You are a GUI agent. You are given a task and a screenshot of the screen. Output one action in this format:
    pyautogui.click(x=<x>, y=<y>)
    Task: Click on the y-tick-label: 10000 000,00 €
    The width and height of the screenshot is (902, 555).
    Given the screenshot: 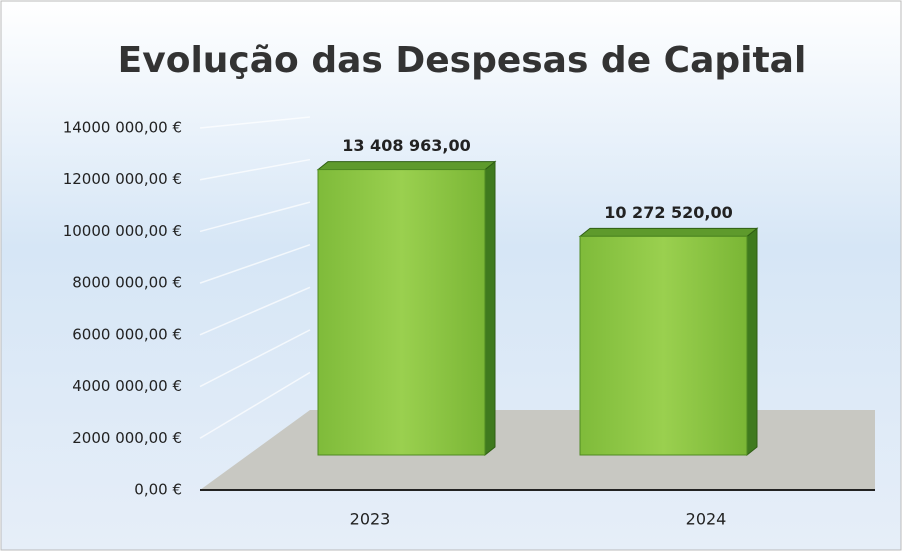 What is the action you would take?
    pyautogui.click(x=122, y=231)
    